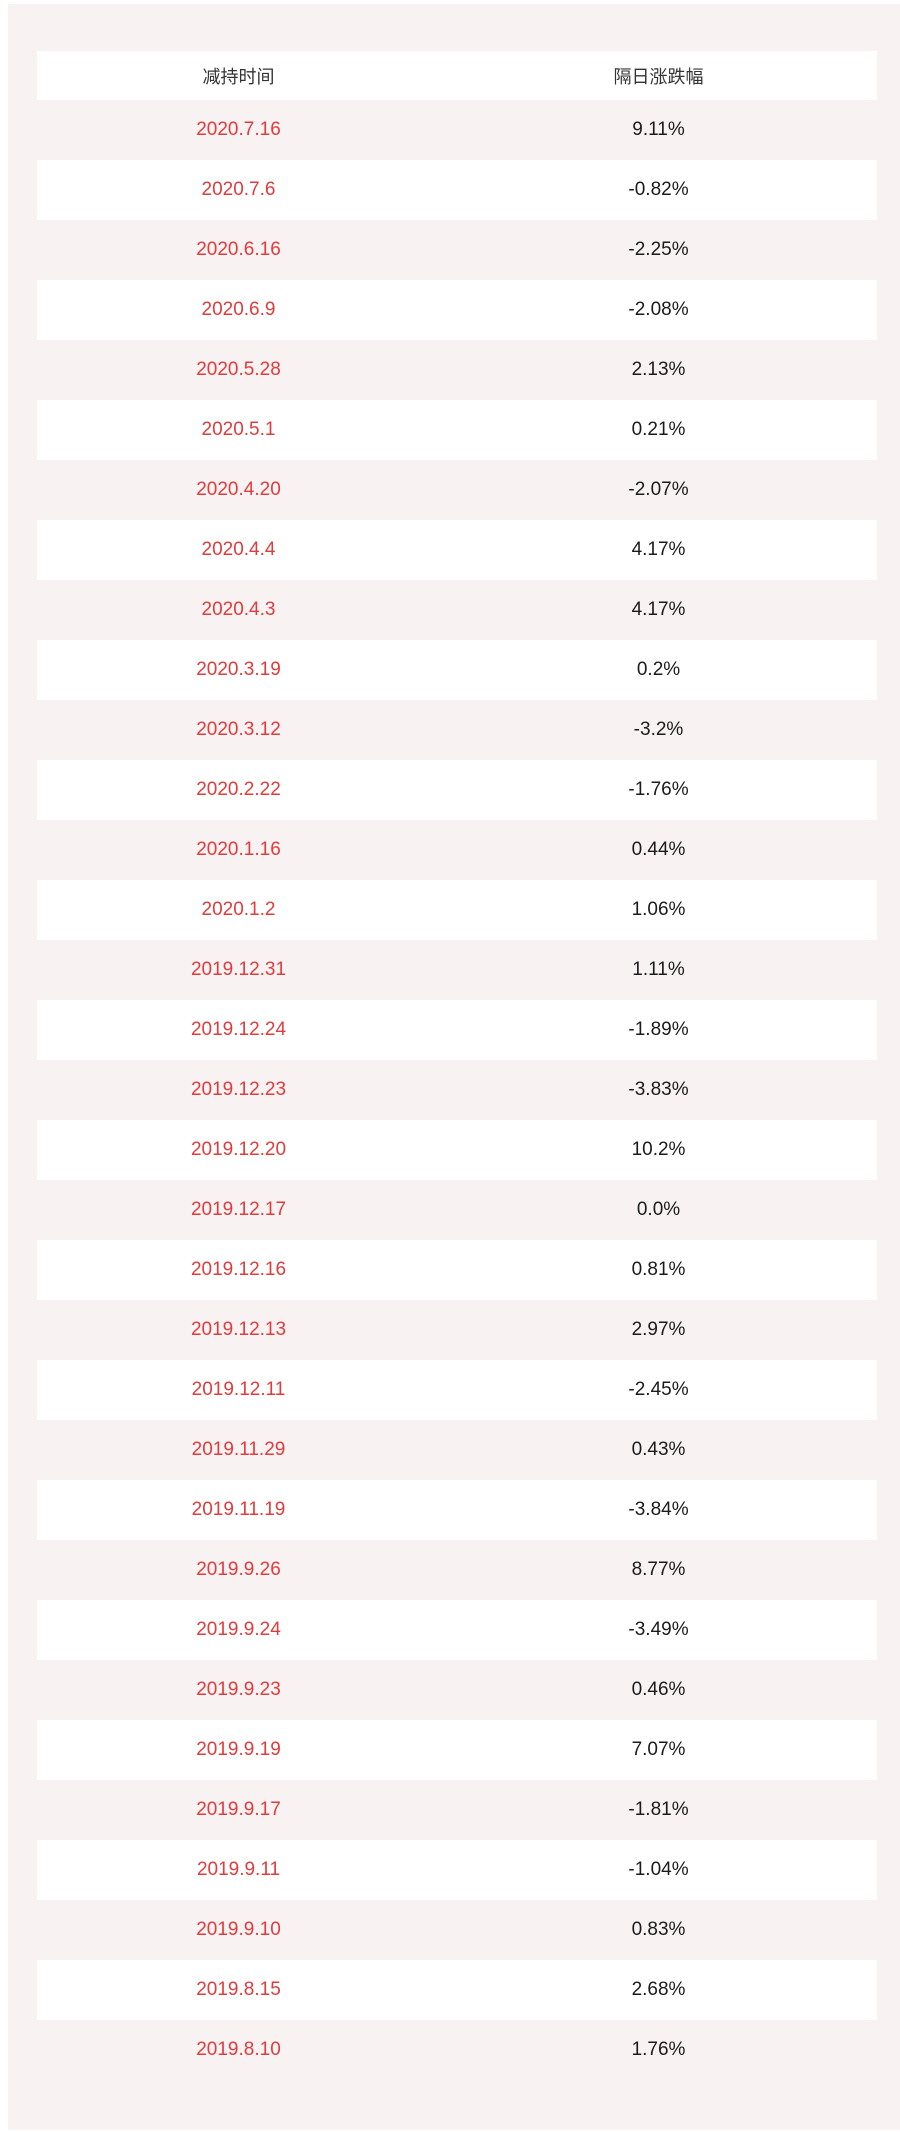  I want to click on reduction-date-cell: 2020.3.12, so click(238, 729).